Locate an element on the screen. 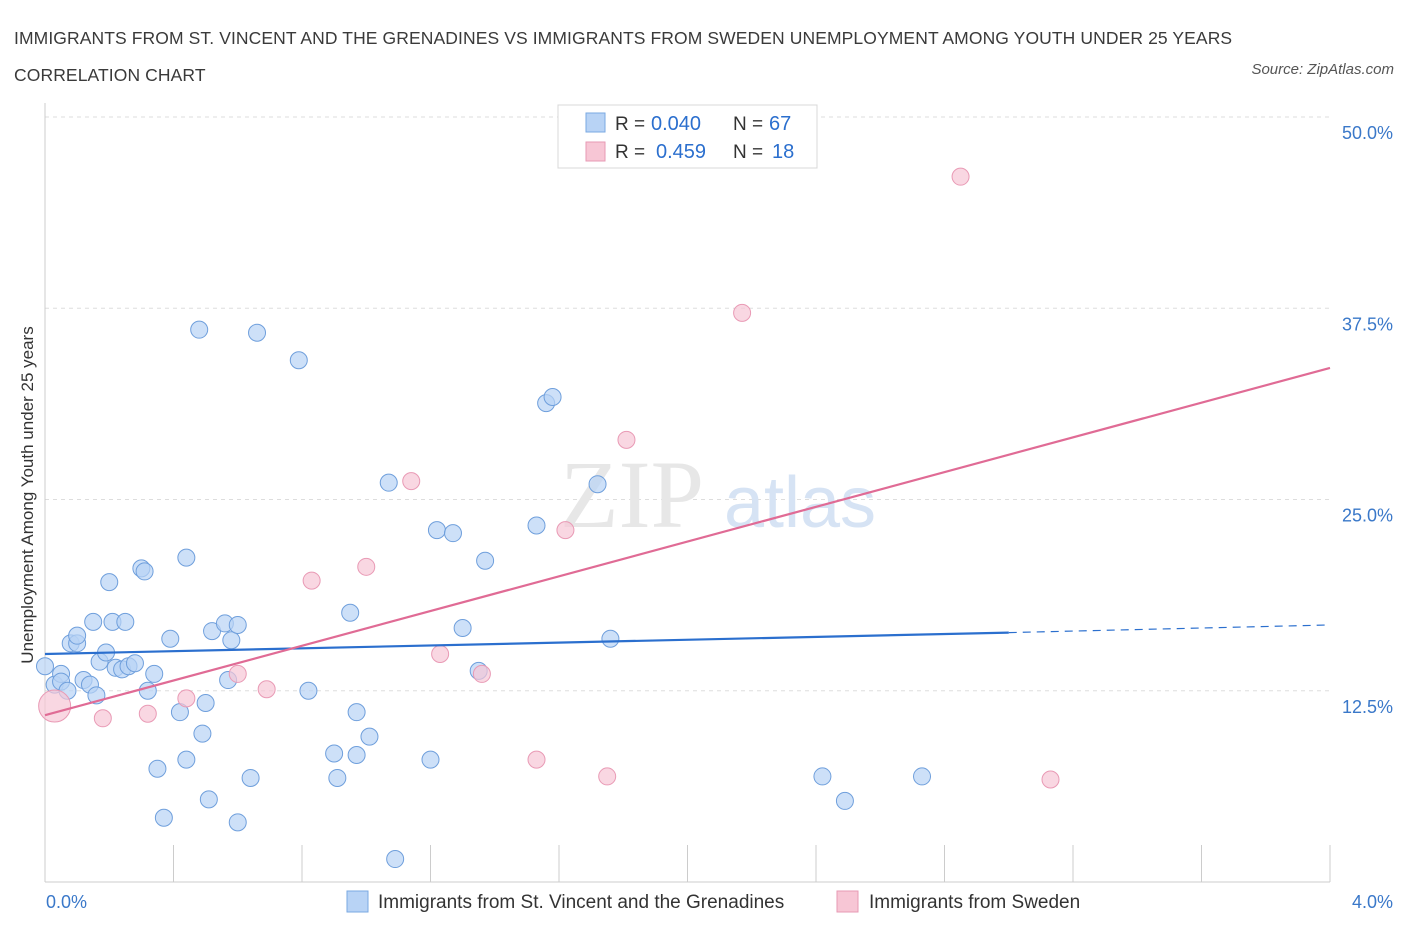 Image resolution: width=1406 pixels, height=930 pixels. stats-swatch-pink is located at coordinates (595, 151).